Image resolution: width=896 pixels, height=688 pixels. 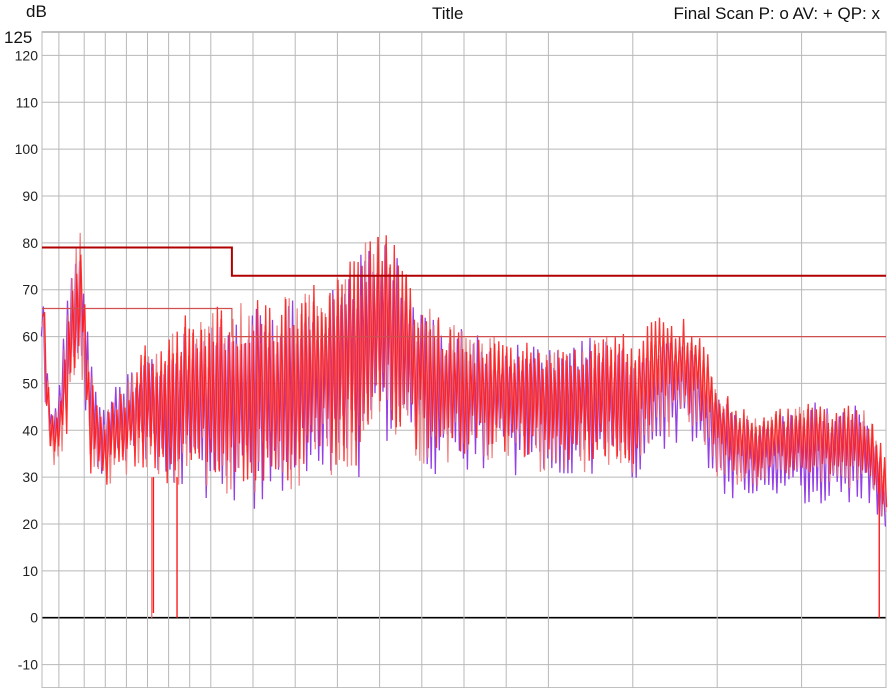 I want to click on y-tick-label: 0, so click(x=34, y=618).